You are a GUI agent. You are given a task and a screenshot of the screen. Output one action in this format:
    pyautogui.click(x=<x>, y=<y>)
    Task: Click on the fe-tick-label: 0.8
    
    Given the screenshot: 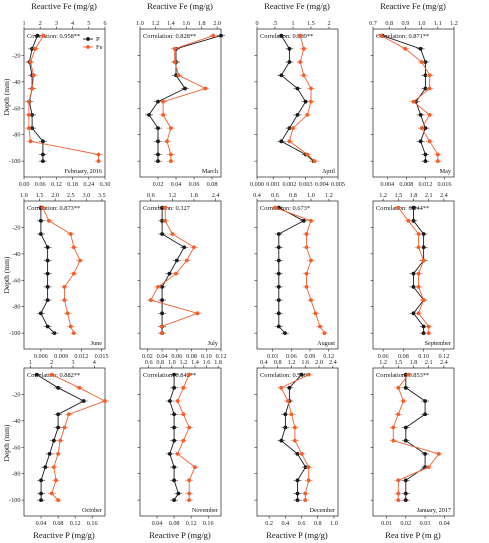 What is the action you would take?
    pyautogui.click(x=278, y=362)
    